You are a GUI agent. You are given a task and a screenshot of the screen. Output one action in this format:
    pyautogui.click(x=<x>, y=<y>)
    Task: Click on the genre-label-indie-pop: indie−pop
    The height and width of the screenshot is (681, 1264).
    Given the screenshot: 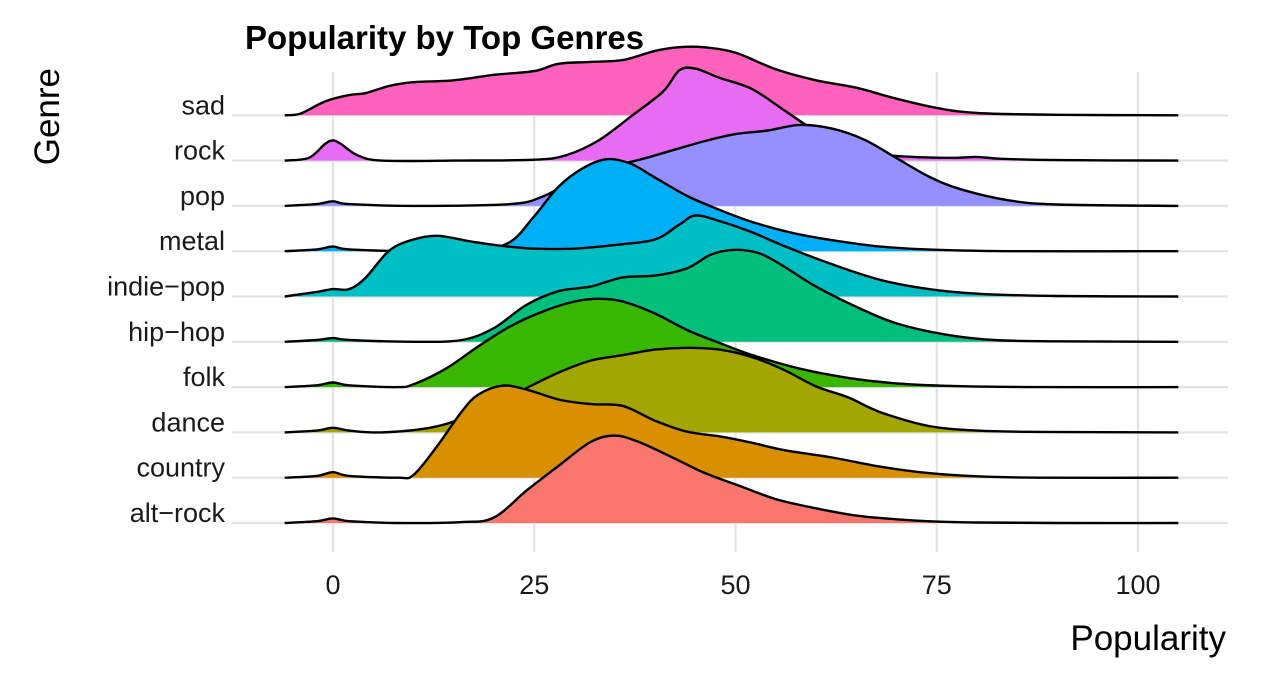 What is the action you would take?
    pyautogui.click(x=166, y=287)
    